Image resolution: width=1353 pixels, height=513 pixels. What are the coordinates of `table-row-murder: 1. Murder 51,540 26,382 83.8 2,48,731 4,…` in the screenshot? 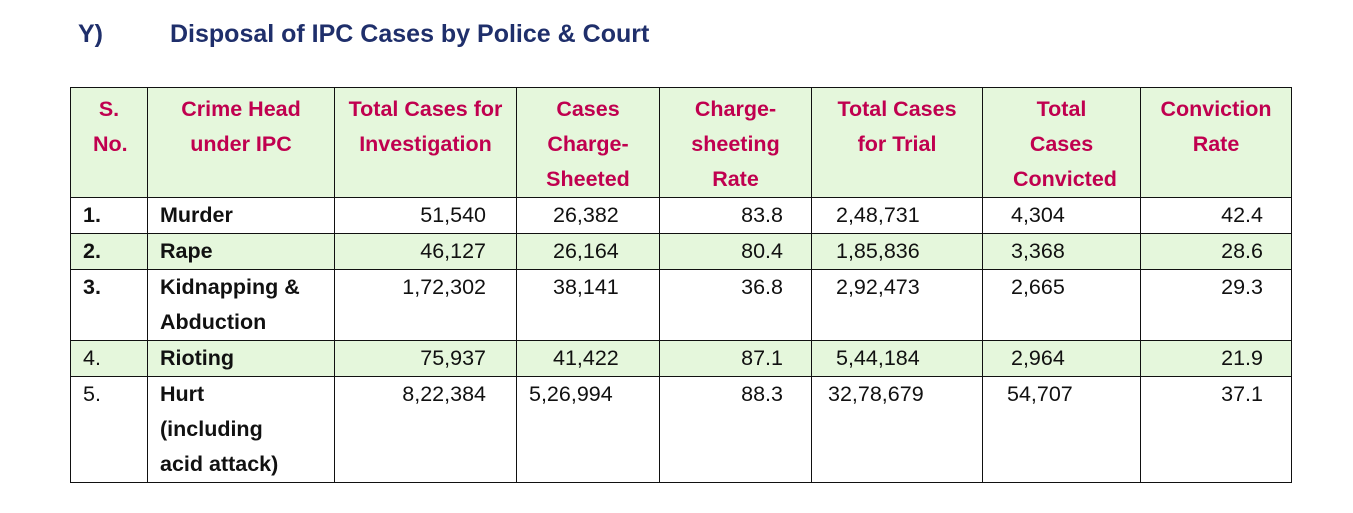 It's located at (681, 215).